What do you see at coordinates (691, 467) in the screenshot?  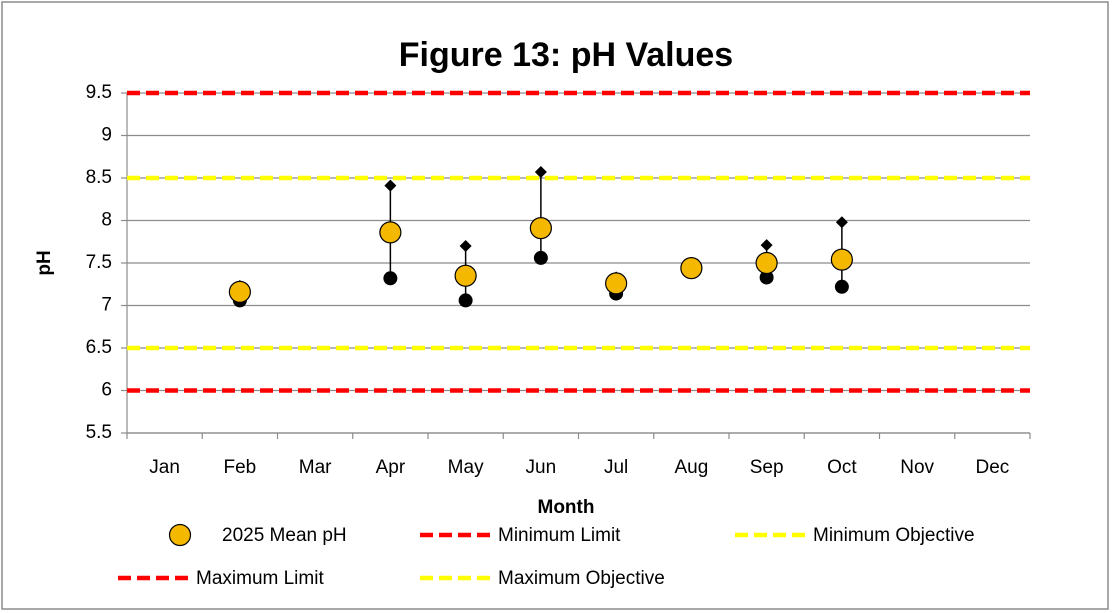 I see `x-tick-label: Aug` at bounding box center [691, 467].